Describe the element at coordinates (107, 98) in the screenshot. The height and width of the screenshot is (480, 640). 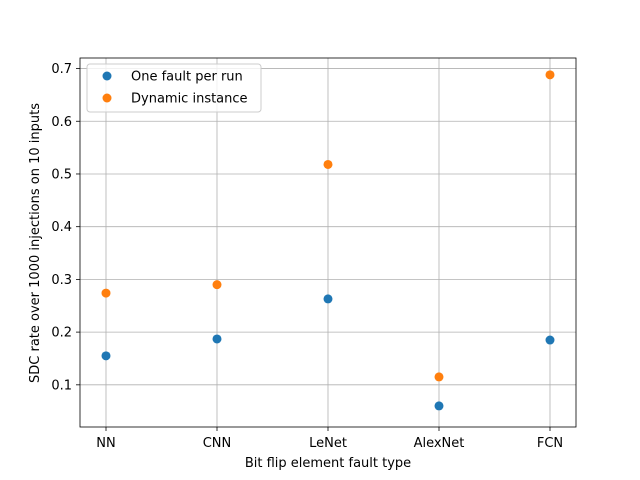
I see `legend-marker-dynamic-instance` at that location.